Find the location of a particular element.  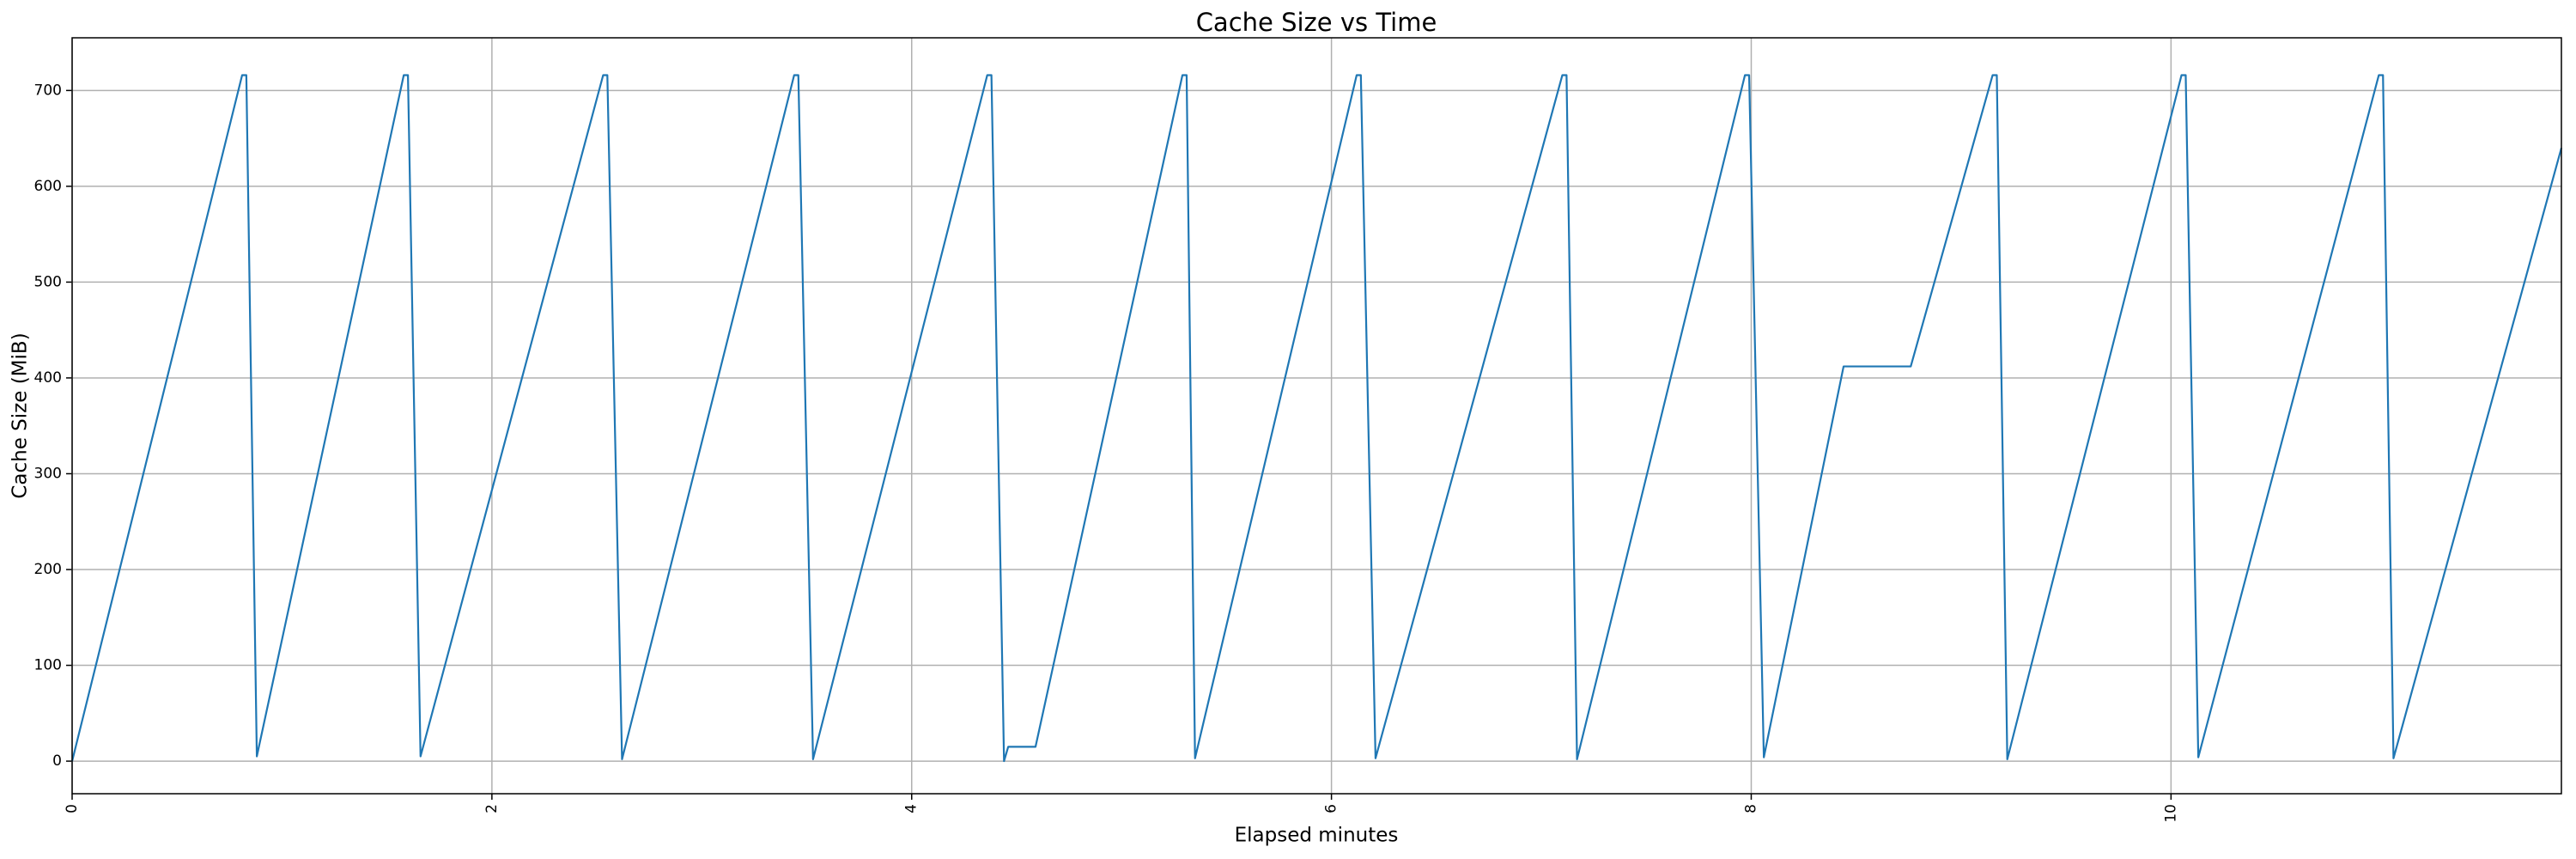

y-tick-label: 600 is located at coordinates (48, 186).